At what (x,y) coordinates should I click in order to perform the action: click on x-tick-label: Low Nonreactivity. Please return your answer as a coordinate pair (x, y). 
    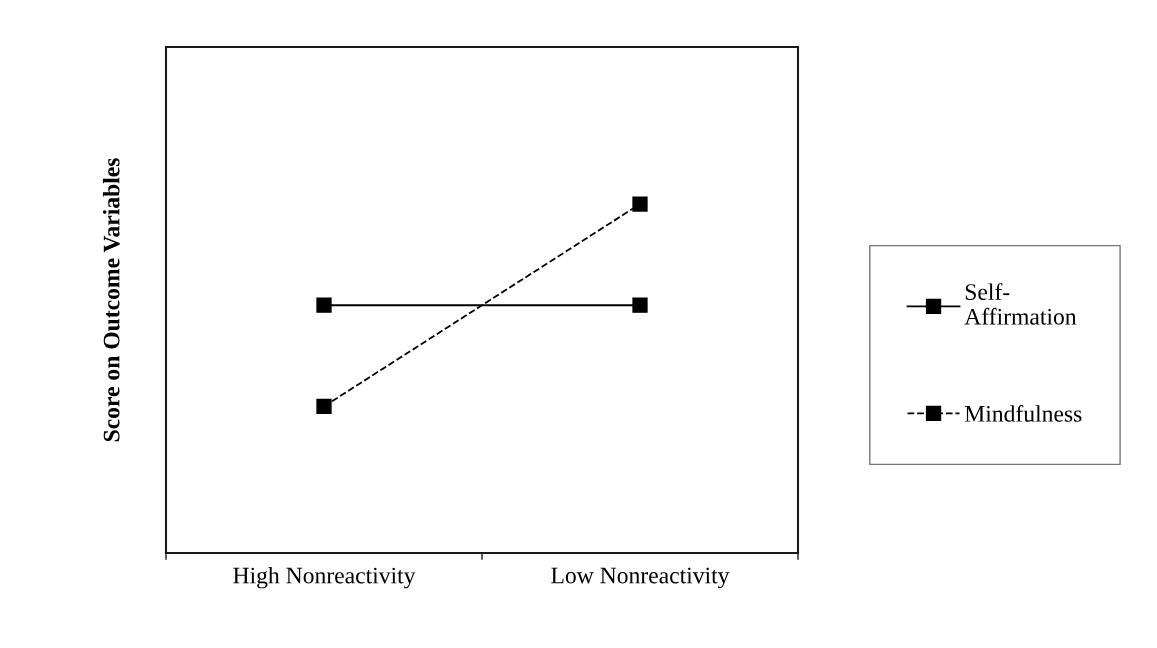
    Looking at the image, I should click on (640, 578).